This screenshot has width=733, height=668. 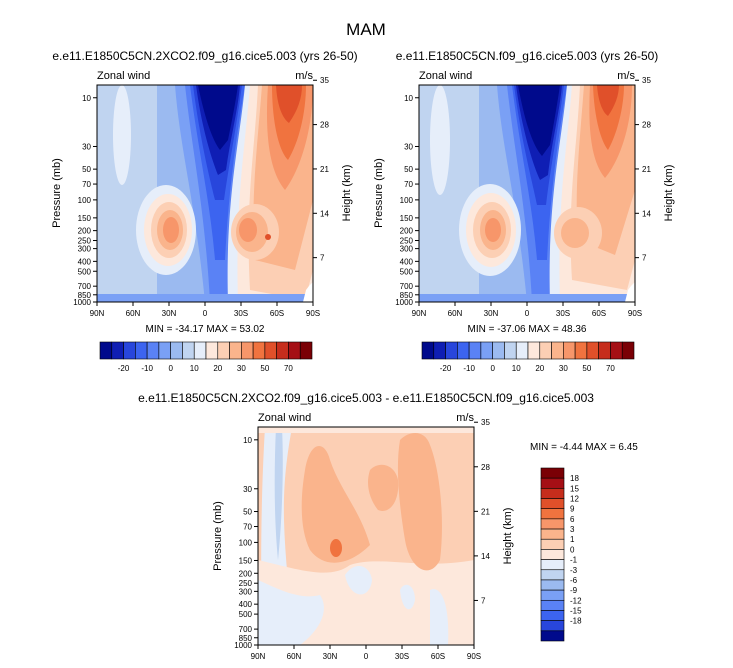 What do you see at coordinates (508, 536) in the screenshot?
I see `y2-axis-label: Height (km)` at bounding box center [508, 536].